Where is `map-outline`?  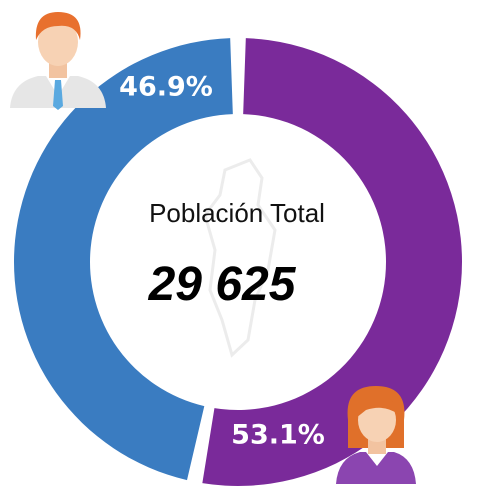
map-outline is located at coordinates (240, 258).